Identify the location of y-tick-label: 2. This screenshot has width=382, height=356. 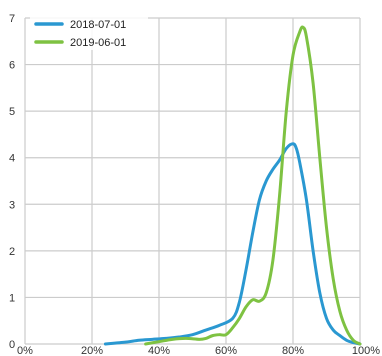
(12, 252).